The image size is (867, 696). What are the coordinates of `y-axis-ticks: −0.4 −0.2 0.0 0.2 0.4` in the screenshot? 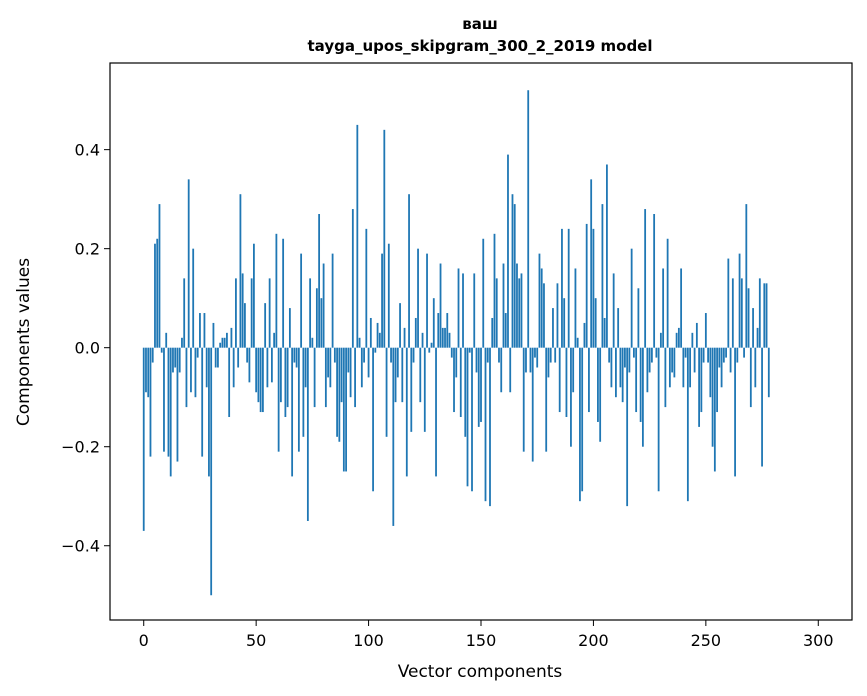 It's located at (85, 348).